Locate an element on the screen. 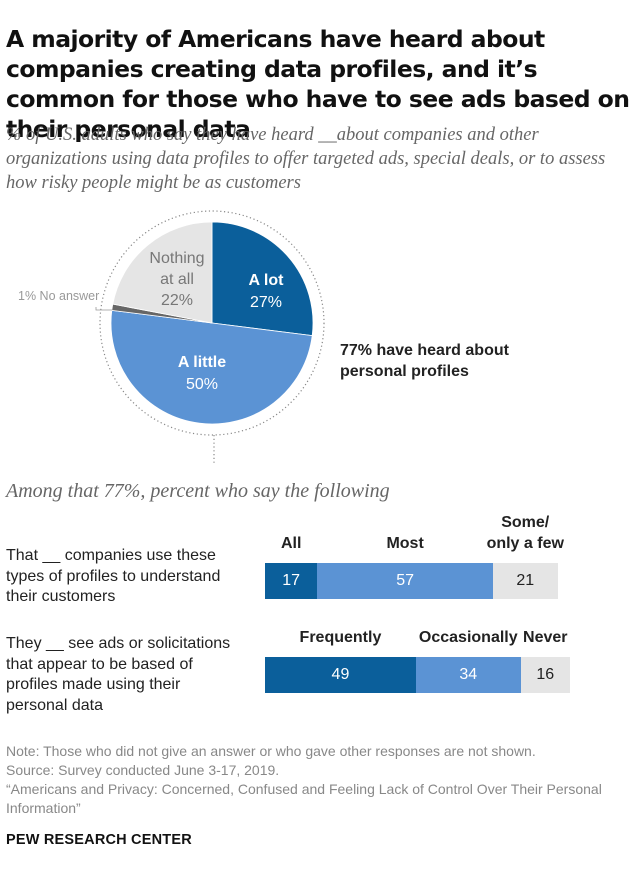 This screenshot has width=640, height=876. bar-header-line: Never is located at coordinates (545, 637).